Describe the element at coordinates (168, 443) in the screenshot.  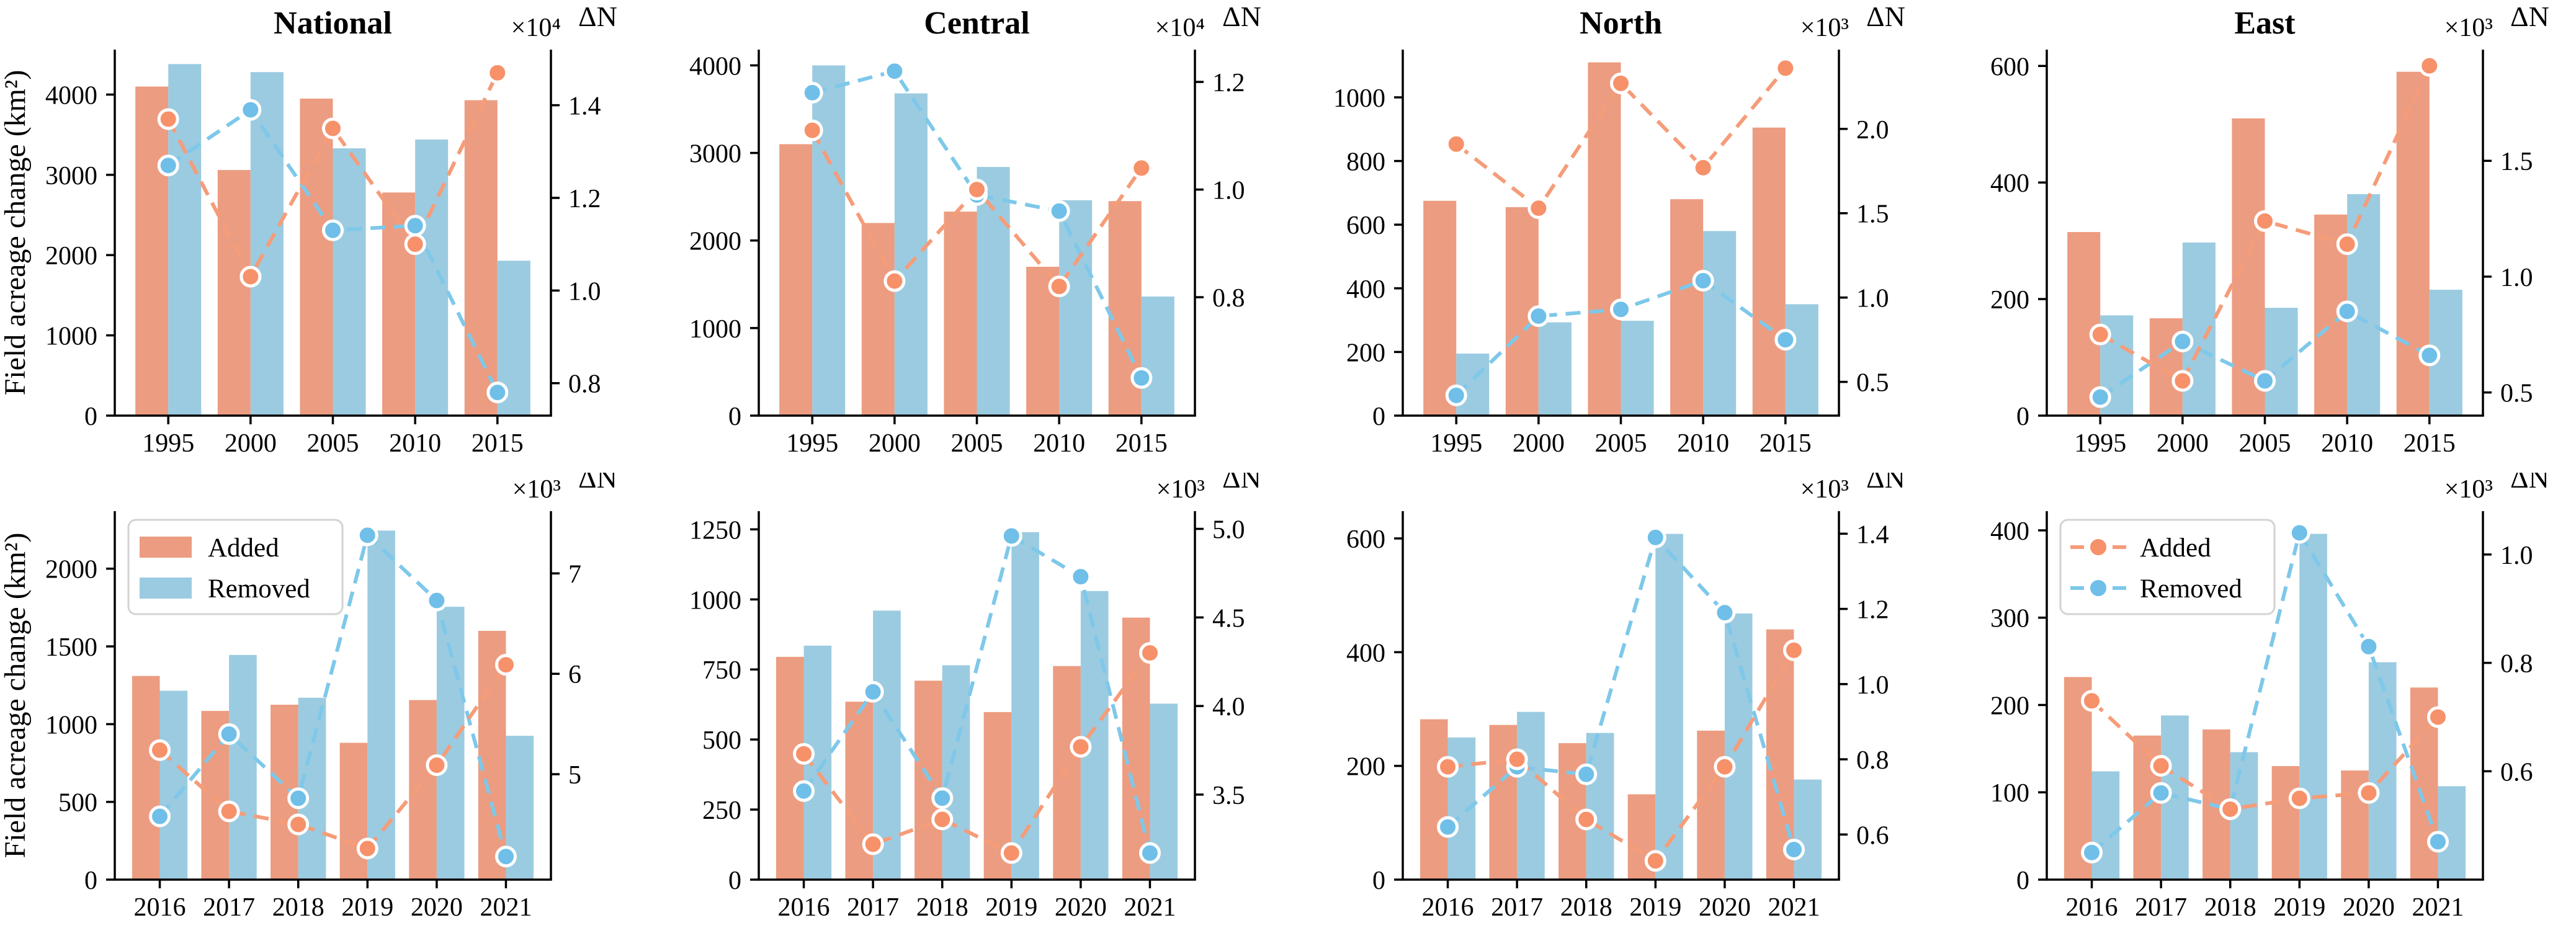
I see `x-tick-label: 1995` at that location.